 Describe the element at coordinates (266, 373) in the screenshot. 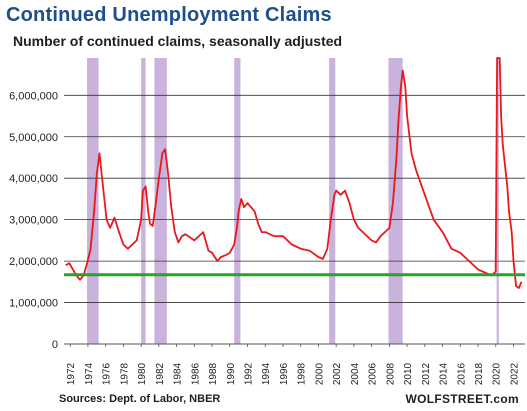

I see `x-tick-label: 1994` at that location.